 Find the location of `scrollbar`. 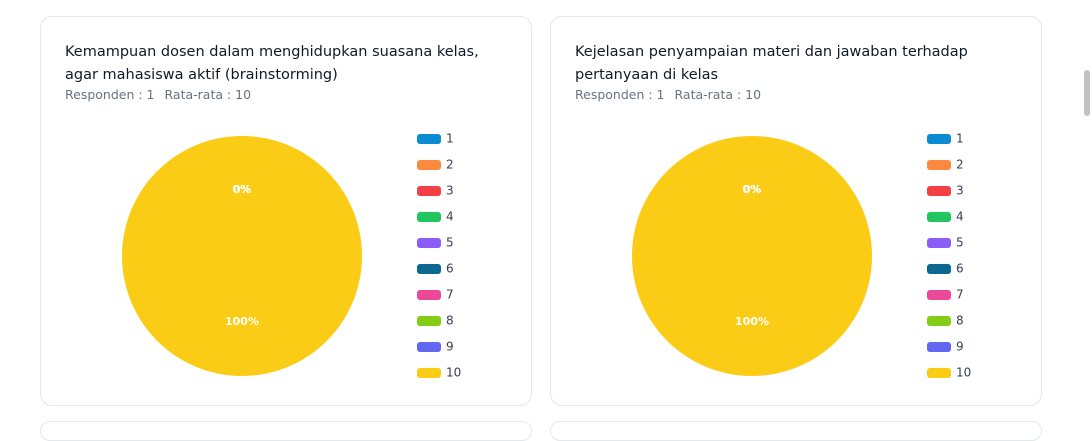

scrollbar is located at coordinates (1087, 93).